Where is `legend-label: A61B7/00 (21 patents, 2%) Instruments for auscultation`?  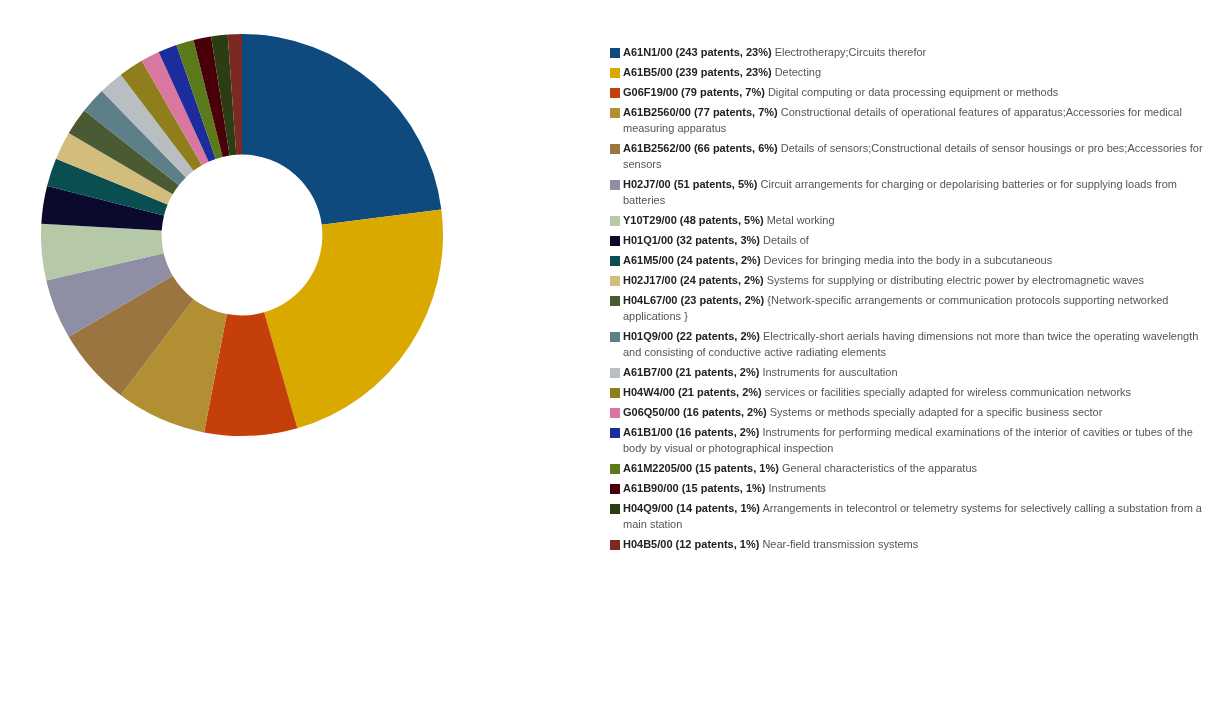 legend-label: A61B7/00 (21 patents, 2%) Instruments for auscultation is located at coordinates (760, 372).